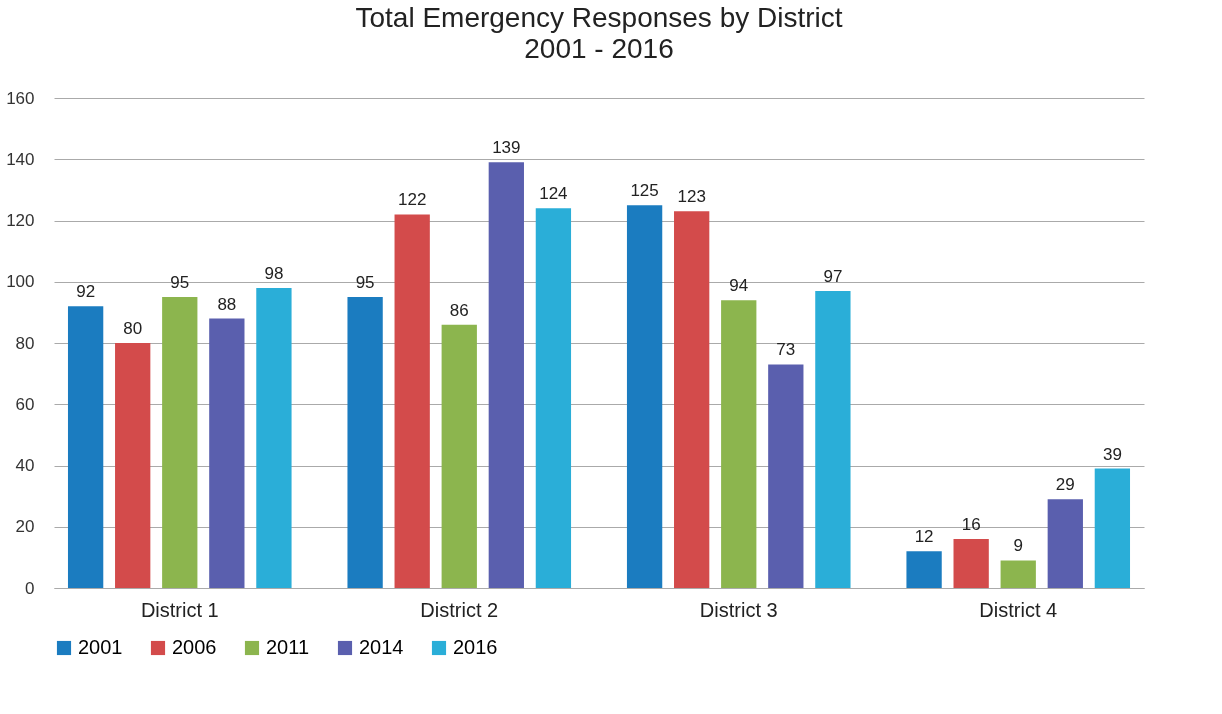 The width and height of the screenshot is (1222, 714). I want to click on data-label: 29, so click(1065, 485).